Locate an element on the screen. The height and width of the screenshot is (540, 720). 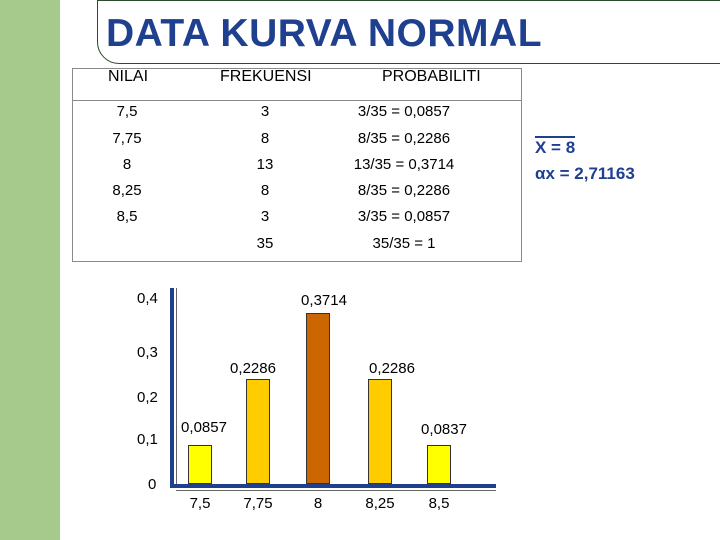
table-cell: 13/35 = 0,3714 is located at coordinates (404, 164).